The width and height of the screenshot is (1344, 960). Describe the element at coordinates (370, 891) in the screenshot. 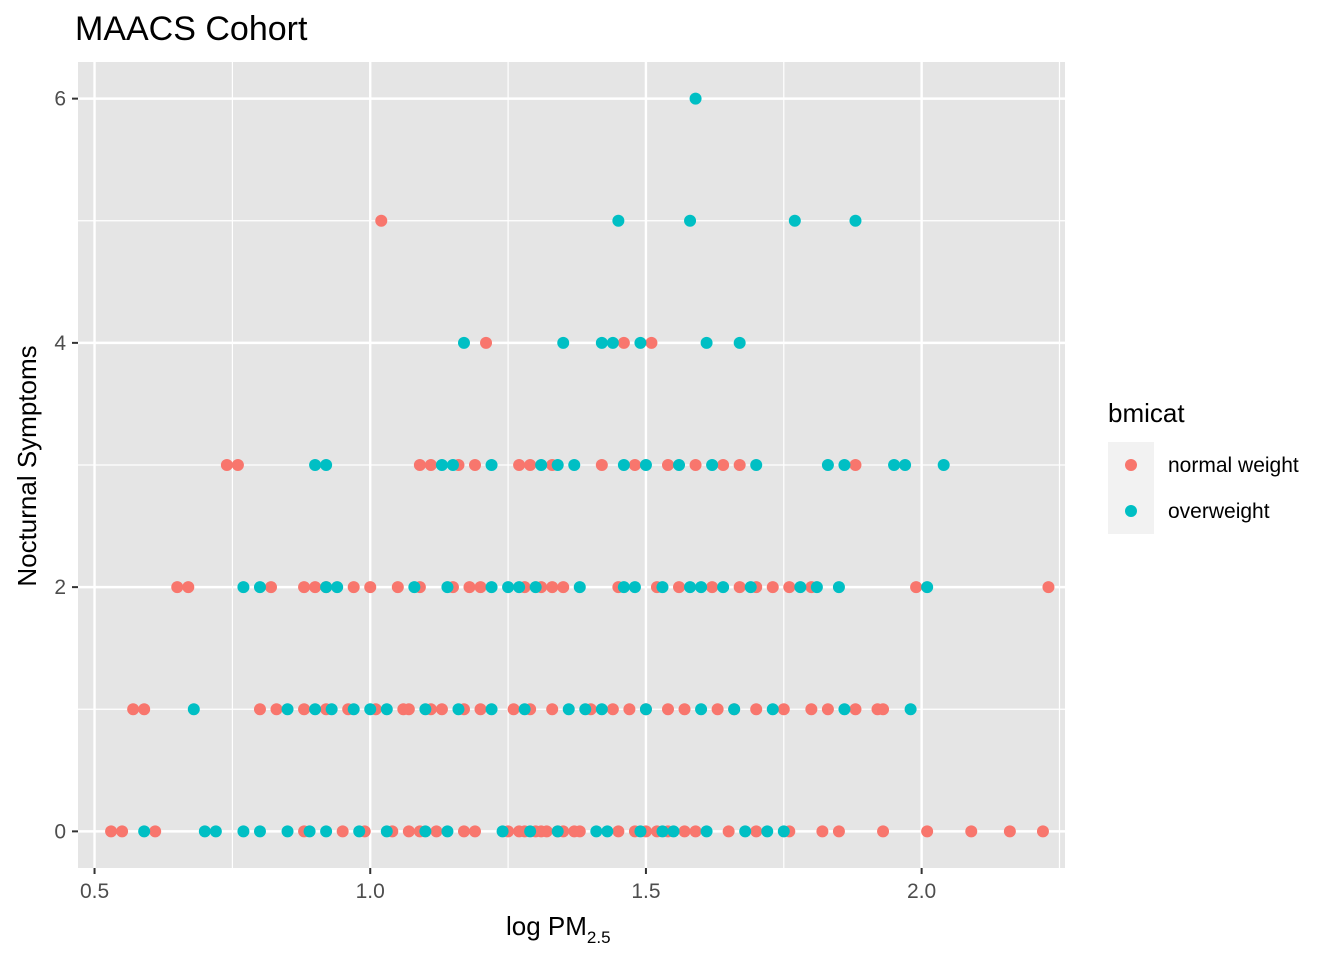

I see `x-tick-label: 1.0` at that location.